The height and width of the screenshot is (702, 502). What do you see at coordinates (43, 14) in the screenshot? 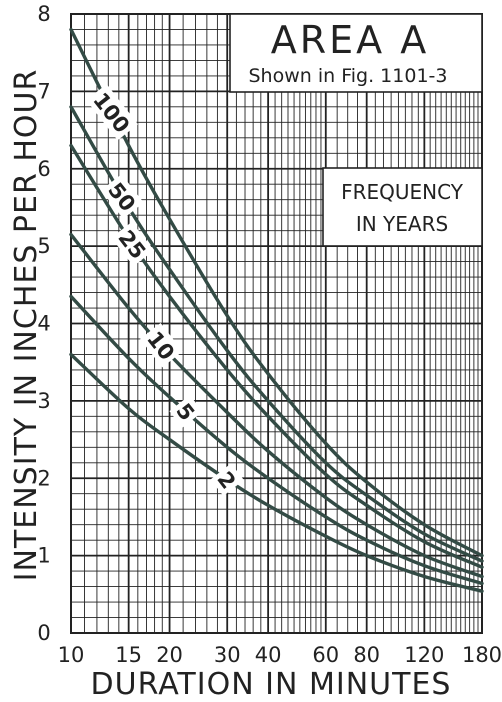
I see `y-tick-label: 8` at bounding box center [43, 14].